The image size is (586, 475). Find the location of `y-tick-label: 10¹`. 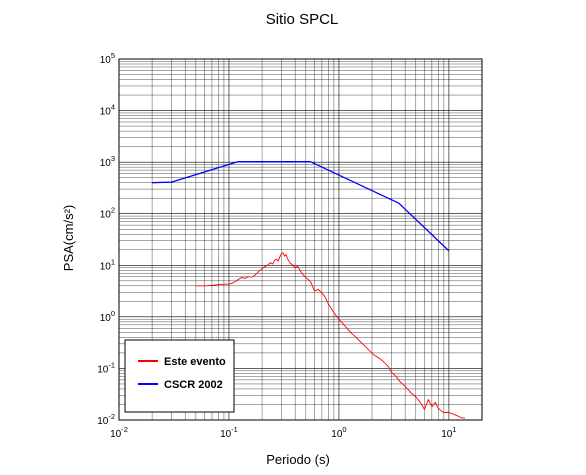

y-tick-label: 10¹ is located at coordinates (107, 264).